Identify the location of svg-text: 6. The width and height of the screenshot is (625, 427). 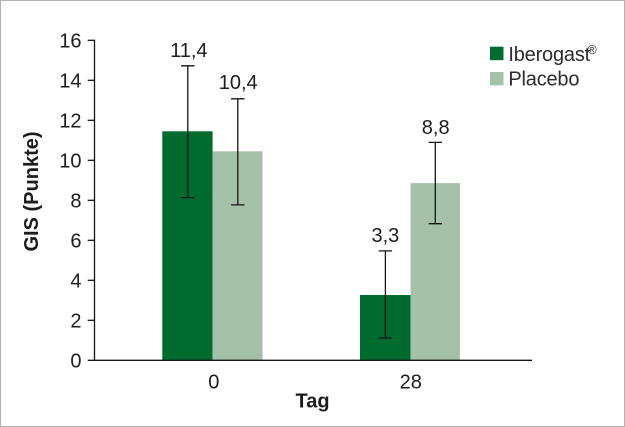
(75, 241).